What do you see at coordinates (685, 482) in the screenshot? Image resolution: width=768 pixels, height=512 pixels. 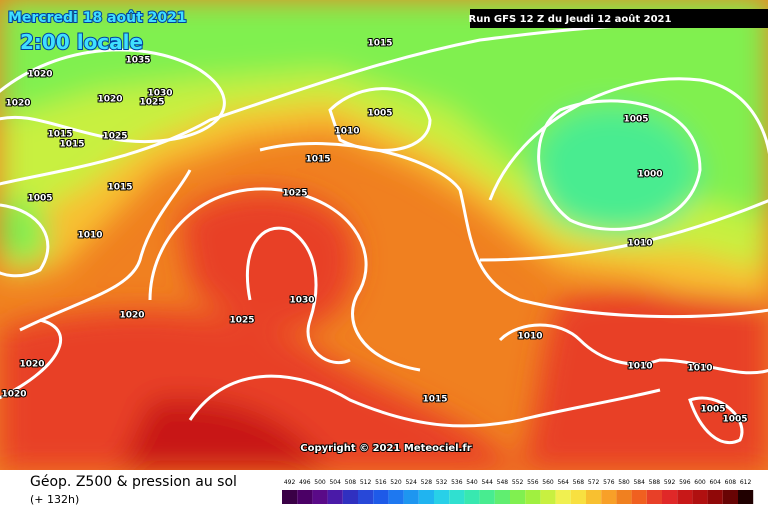 I see `scale-label: 596` at bounding box center [685, 482].